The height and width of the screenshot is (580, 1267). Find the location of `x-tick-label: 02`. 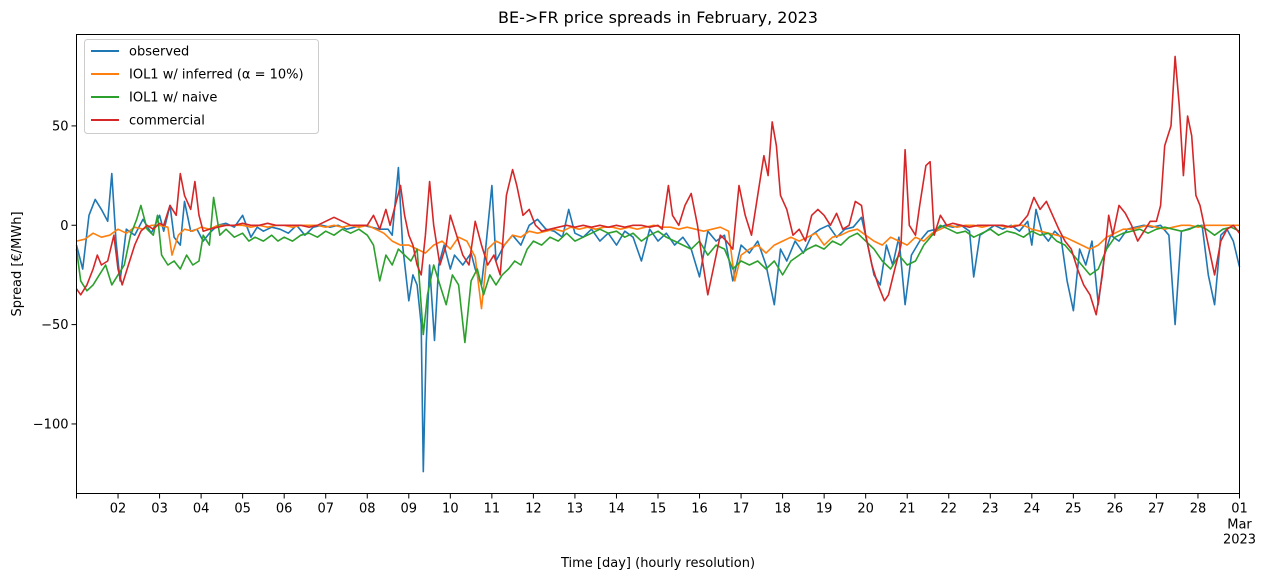

x-tick-label: 02 is located at coordinates (118, 509).